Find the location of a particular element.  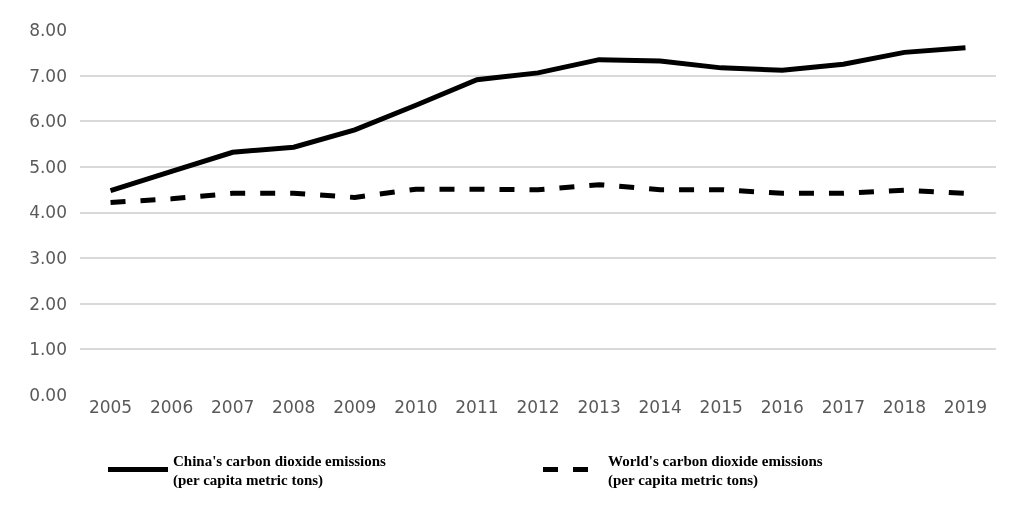

x-tick-label: 2014 is located at coordinates (660, 407).